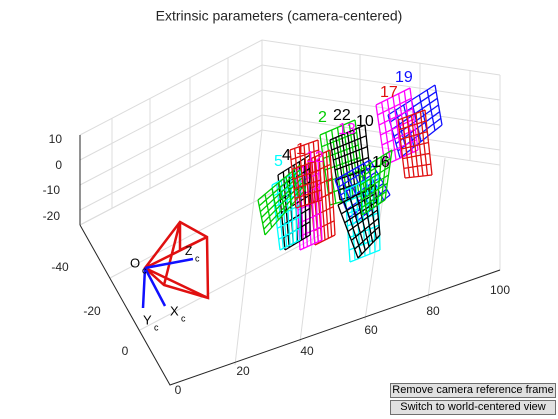 The image size is (558, 419). What do you see at coordinates (322, 117) in the screenshot?
I see `board-label: 2` at bounding box center [322, 117].